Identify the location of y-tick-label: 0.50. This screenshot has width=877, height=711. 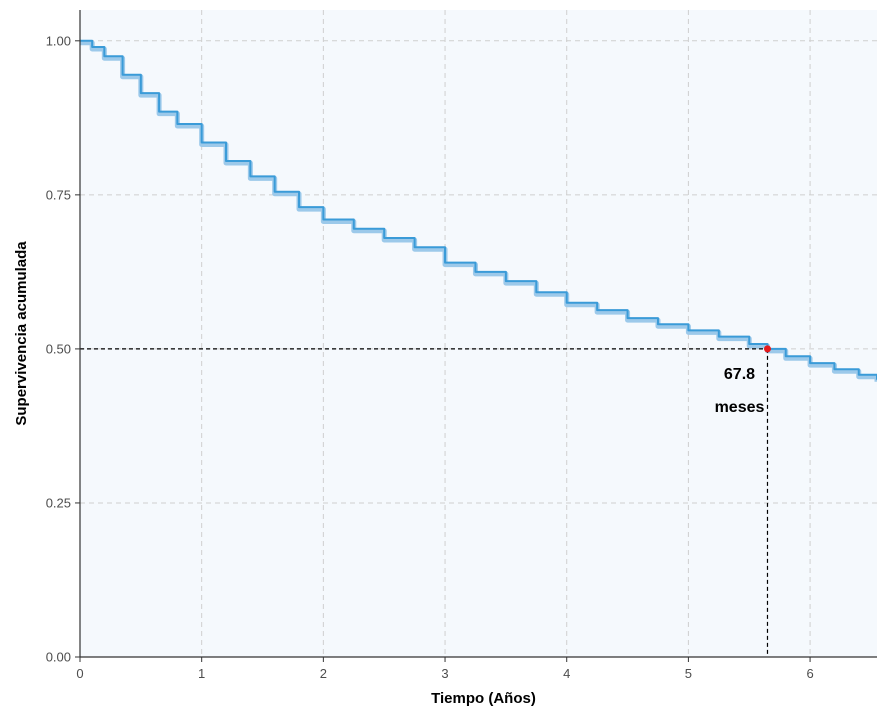
(58, 348).